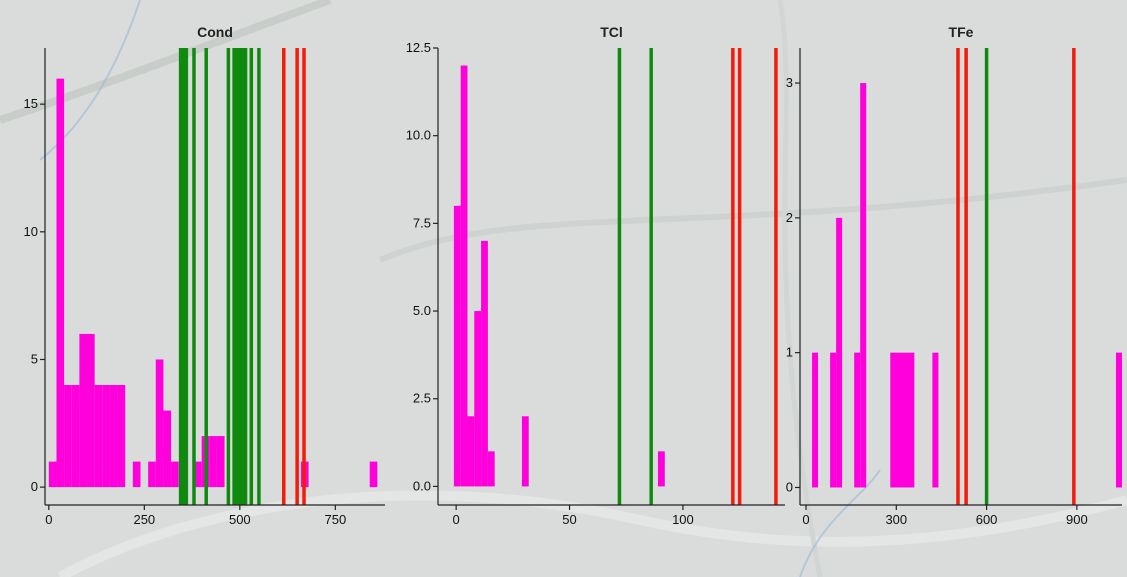  What do you see at coordinates (422, 310) in the screenshot?
I see `y-tick-label: 5.0` at bounding box center [422, 310].